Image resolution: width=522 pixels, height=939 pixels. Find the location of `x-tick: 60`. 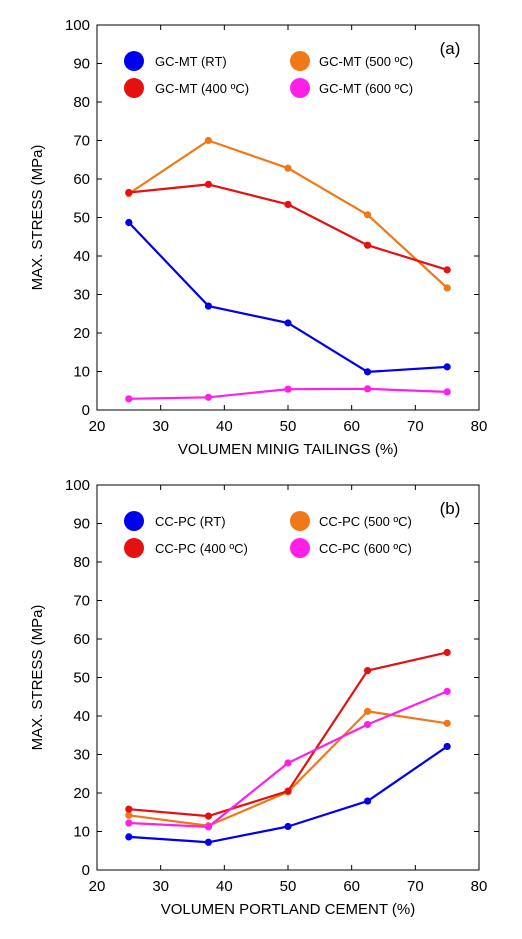

x-tick: 60 is located at coordinates (351, 230).